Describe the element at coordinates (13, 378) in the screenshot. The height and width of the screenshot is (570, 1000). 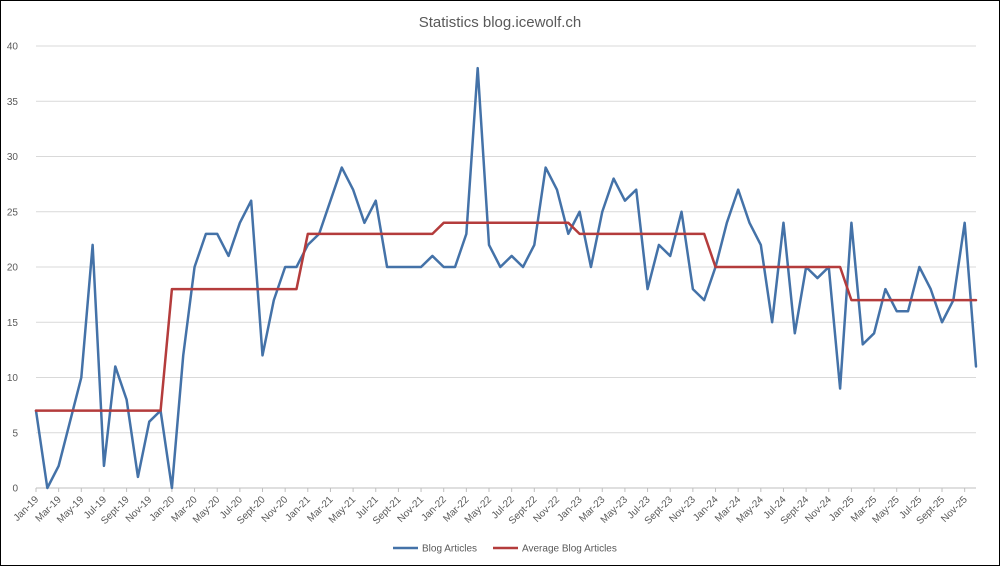
I see `y-tick-label: 10` at that location.